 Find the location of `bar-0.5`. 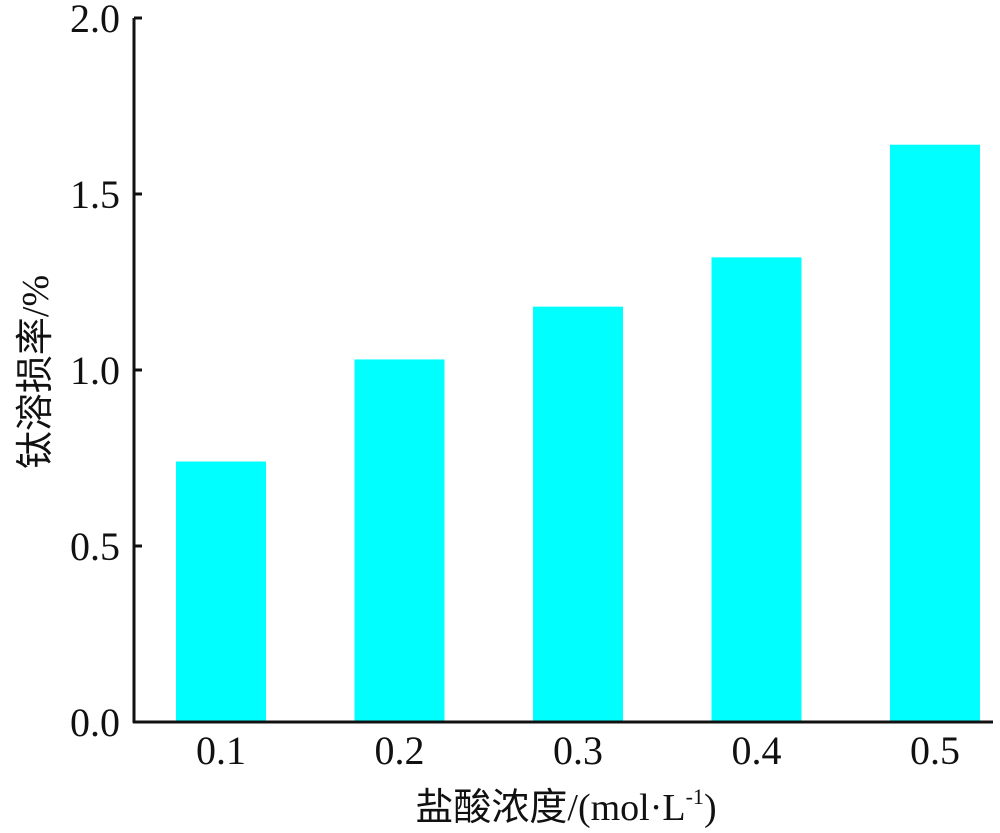

bar-0.5 is located at coordinates (935, 433).